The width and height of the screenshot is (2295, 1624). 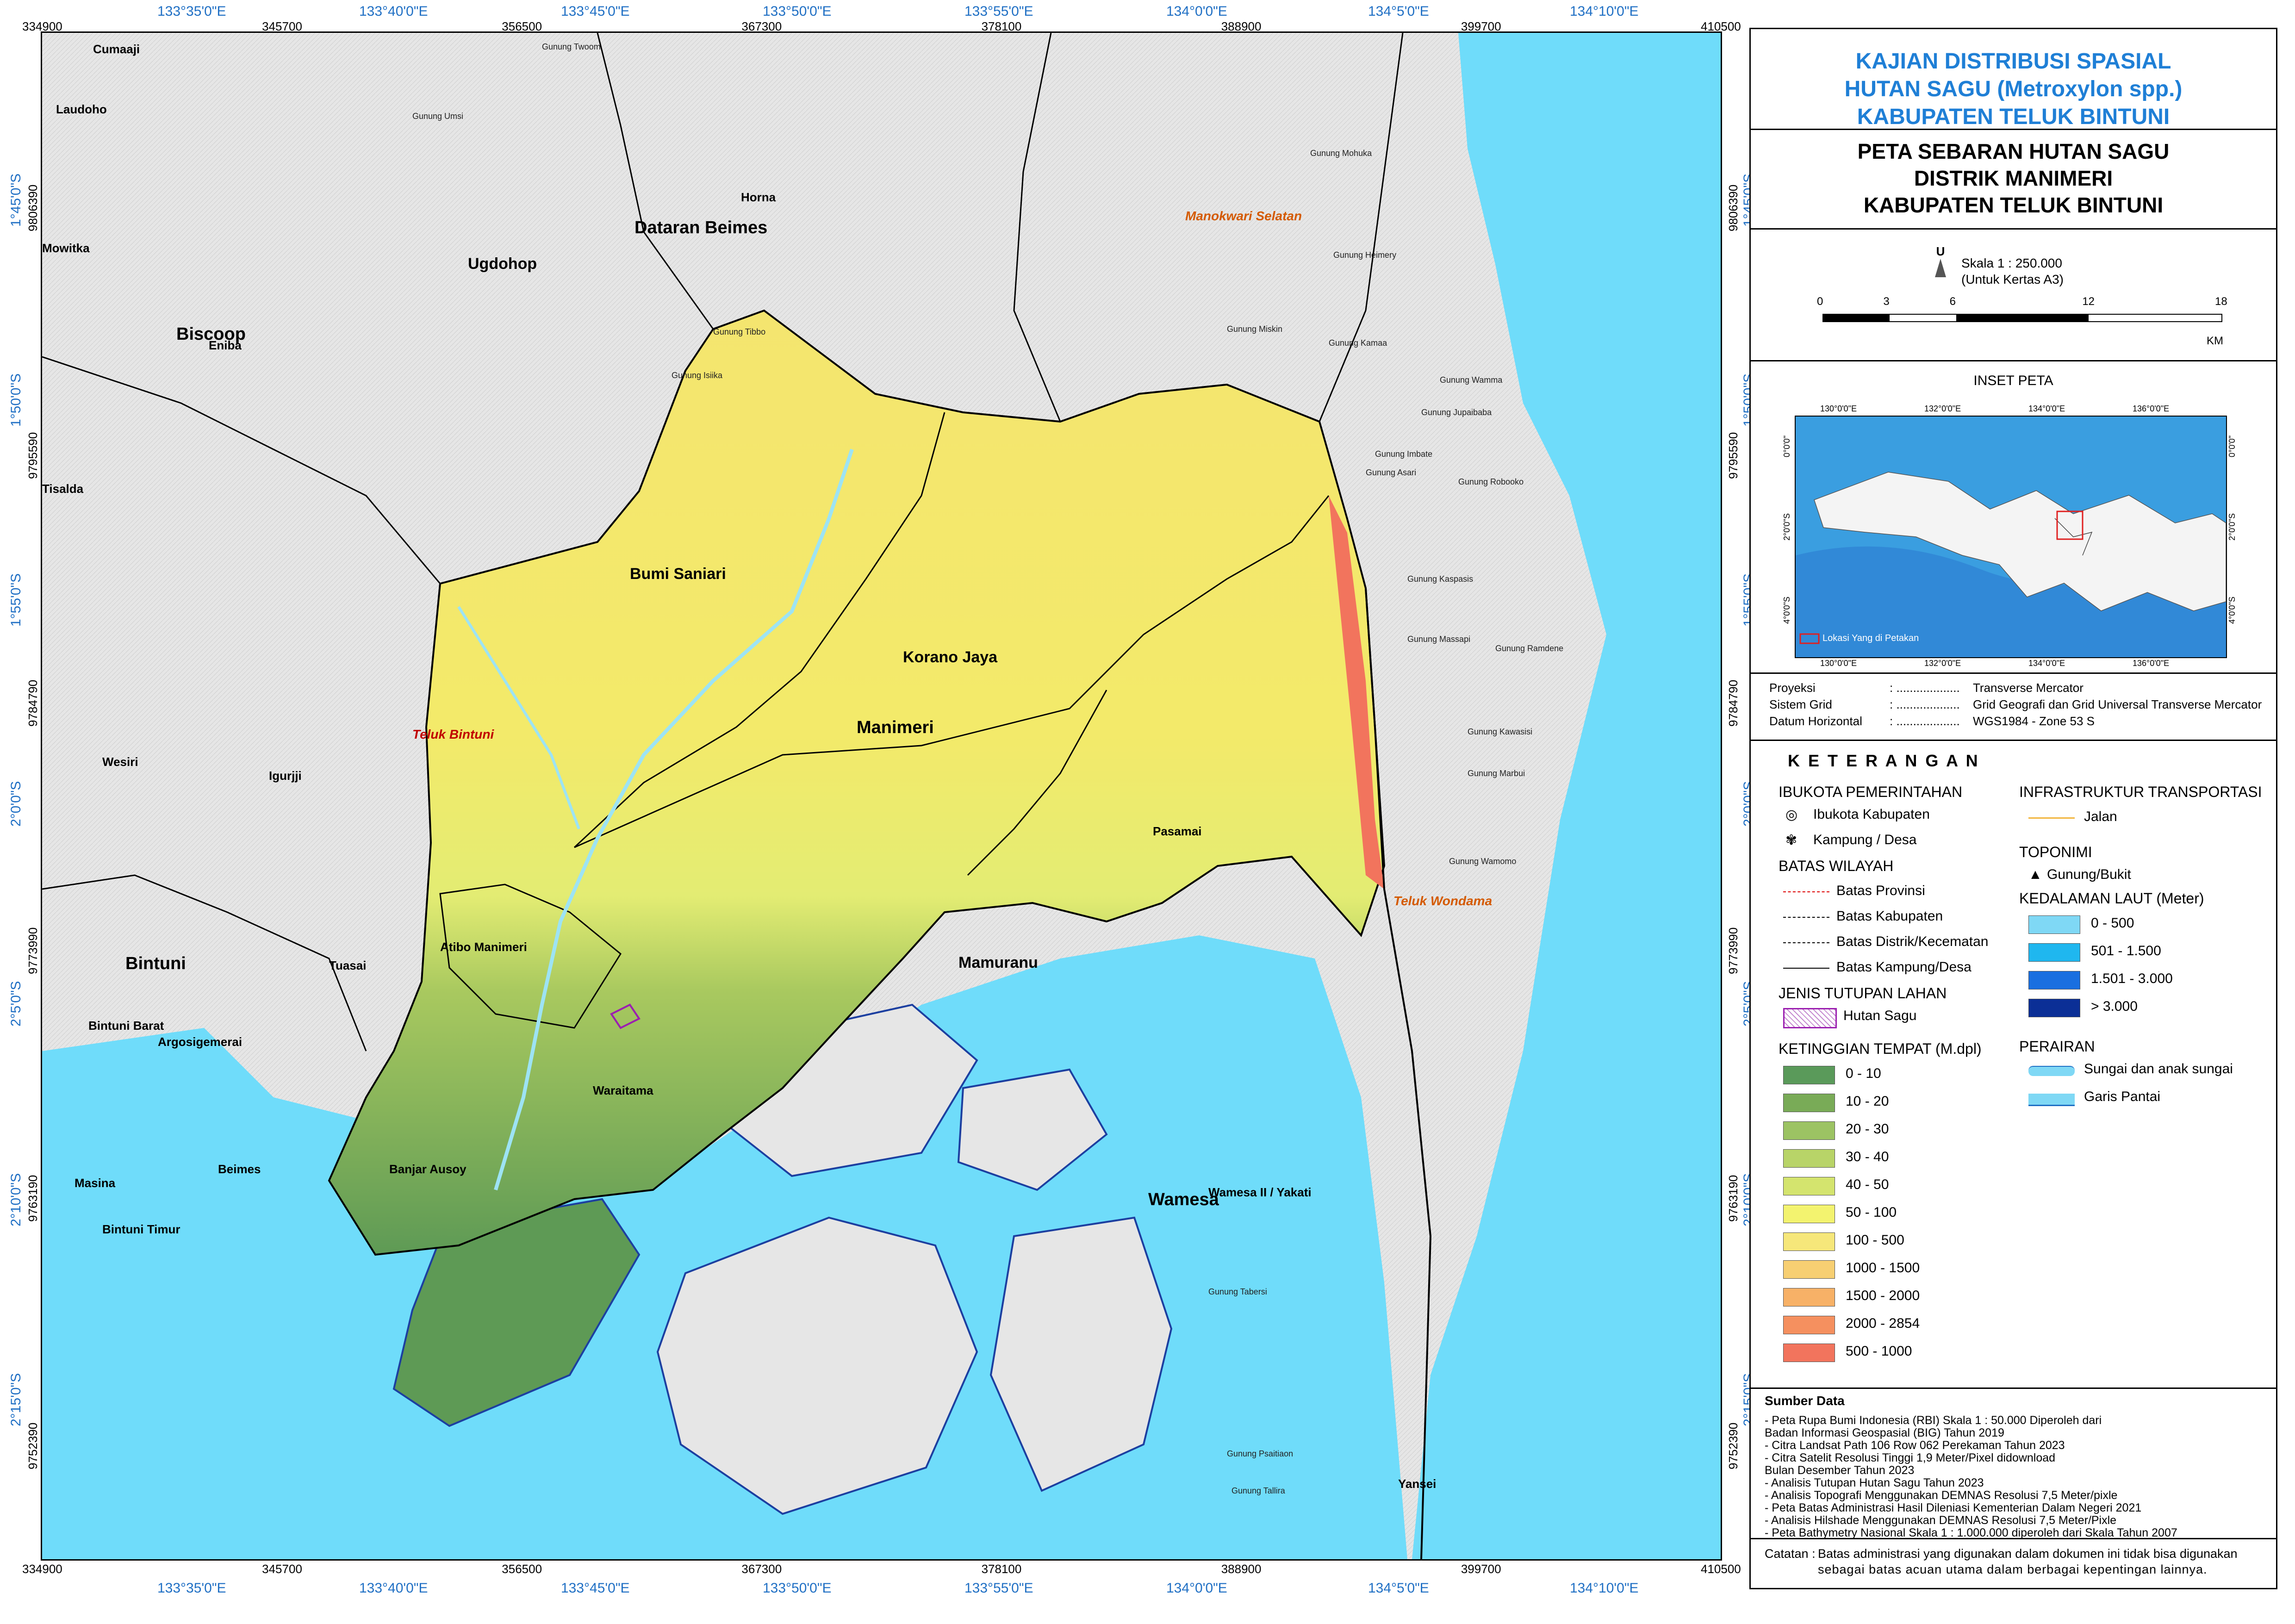 What do you see at coordinates (1721, 1569) in the screenshot?
I see `utm-x-tick: 410500` at bounding box center [1721, 1569].